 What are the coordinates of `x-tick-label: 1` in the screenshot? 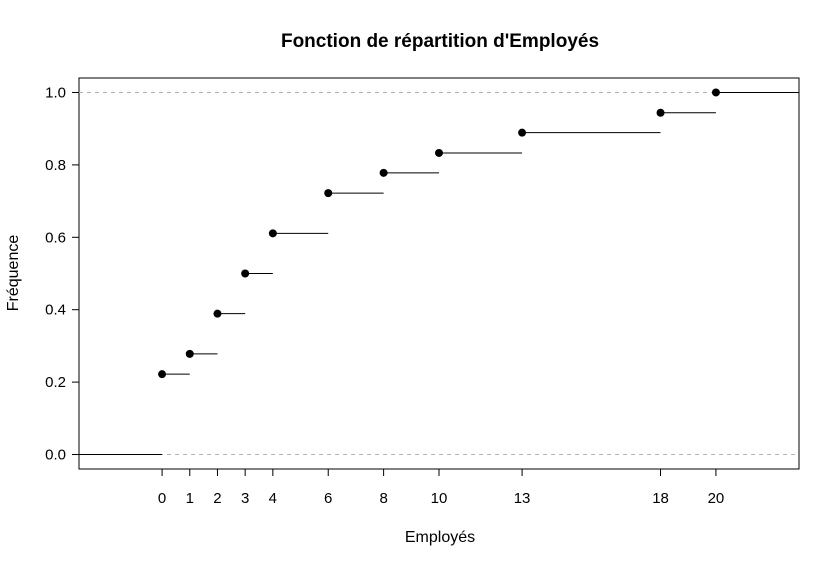 It's located at (190, 498).